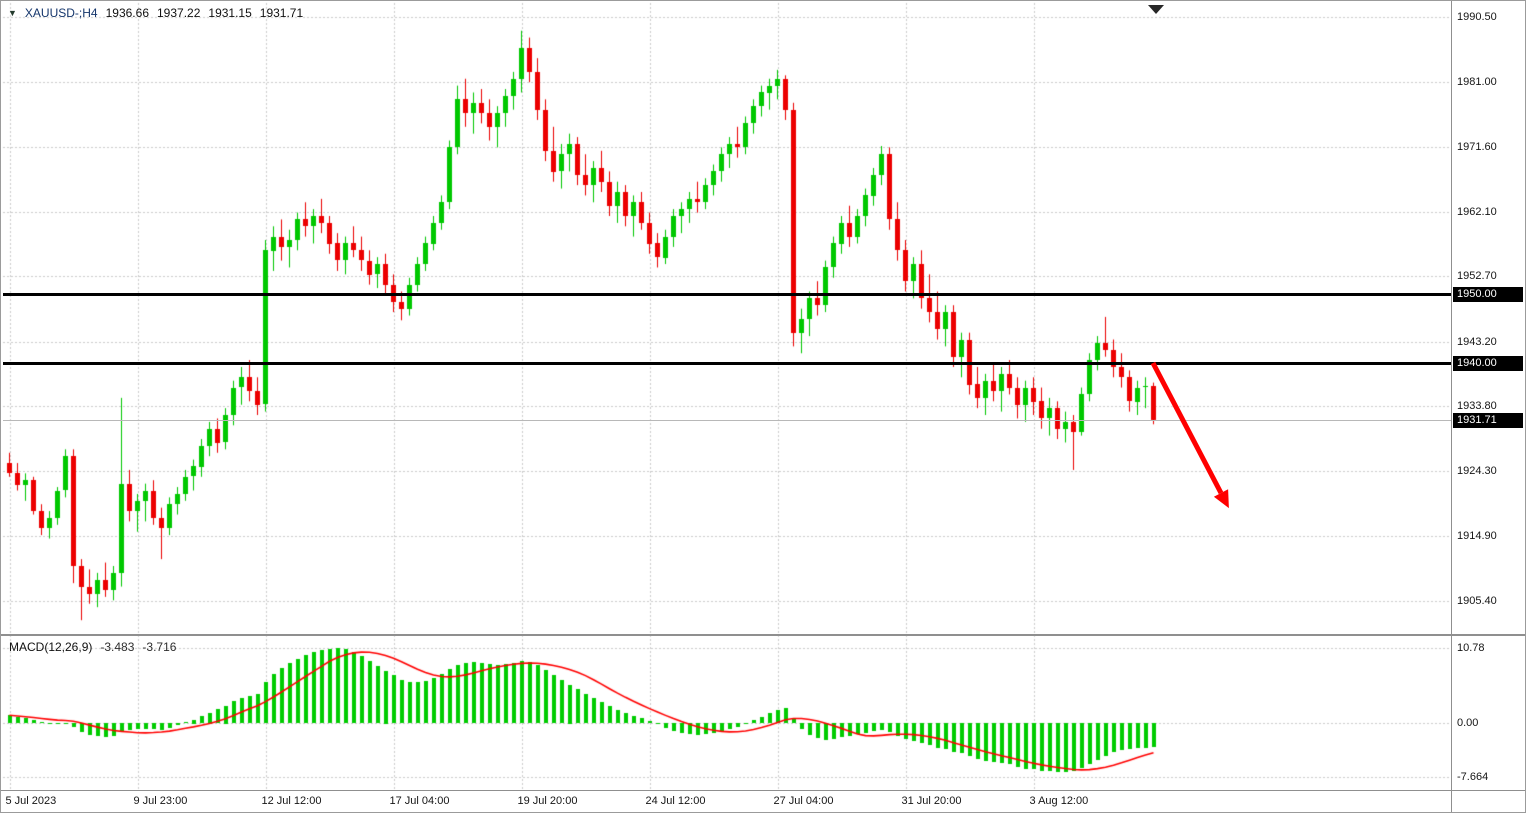  Describe the element at coordinates (291, 801) in the screenshot. I see `time-axis-label: 12 Jul 12:00` at that location.